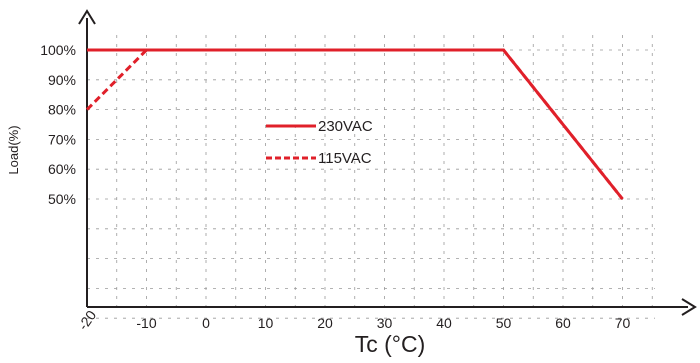  Describe the element at coordinates (390, 344) in the screenshot. I see `x-axis-label: Tc (°C)` at that location.